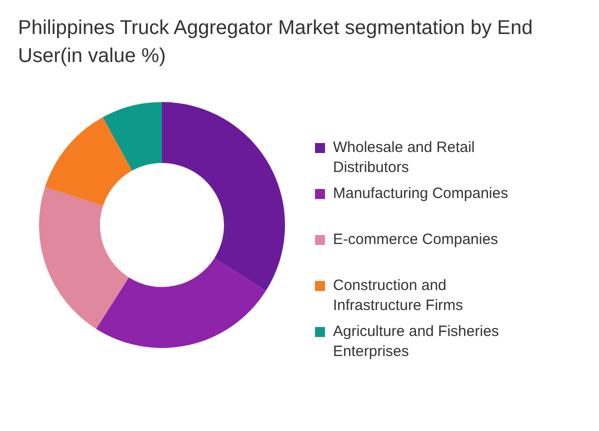 The width and height of the screenshot is (599, 431). What do you see at coordinates (416, 240) in the screenshot?
I see `legend-label: E-commerce Companies` at bounding box center [416, 240].